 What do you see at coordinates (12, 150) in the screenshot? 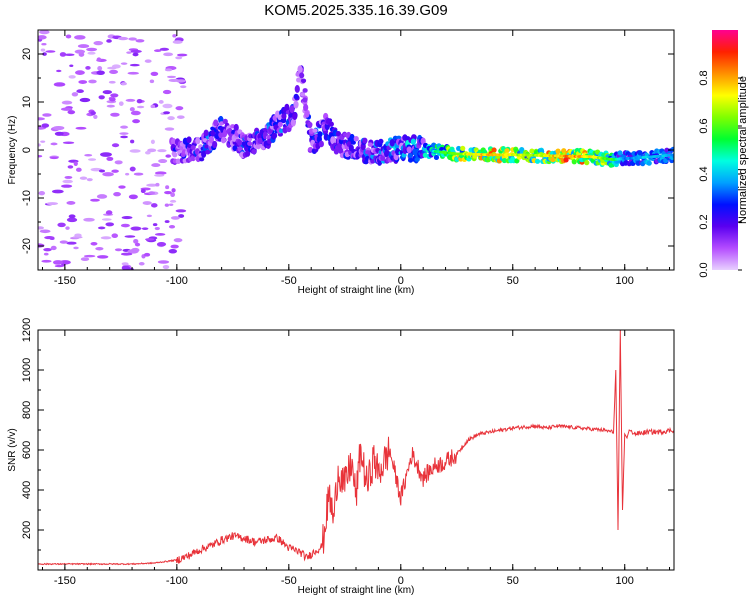
I see `spectrogram-y-axis-label: Frequency (Hz)` at bounding box center [12, 150].